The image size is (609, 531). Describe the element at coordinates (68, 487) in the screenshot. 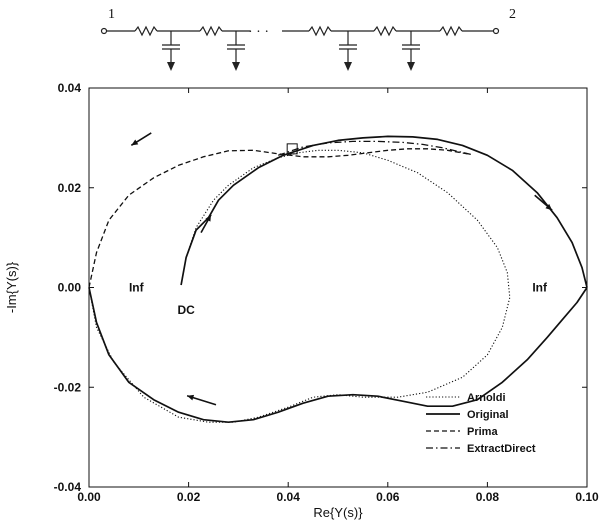

I see `y-tick-label: -0.04` at that location.